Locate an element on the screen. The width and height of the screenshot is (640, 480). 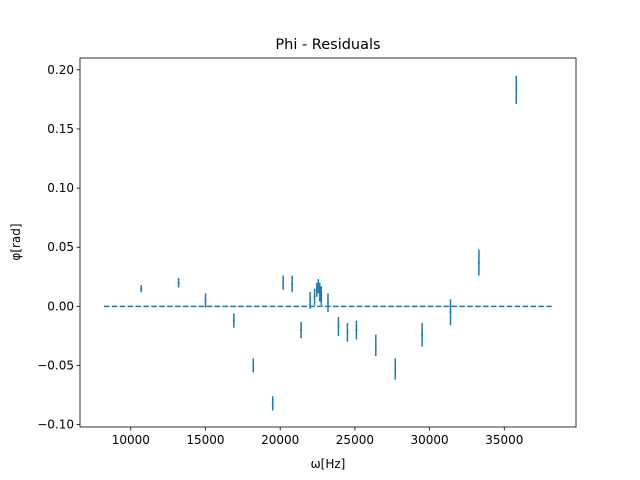
x-axis-ticks: 10000 15000 20000 25000 30000 35000 is located at coordinates (317, 437).